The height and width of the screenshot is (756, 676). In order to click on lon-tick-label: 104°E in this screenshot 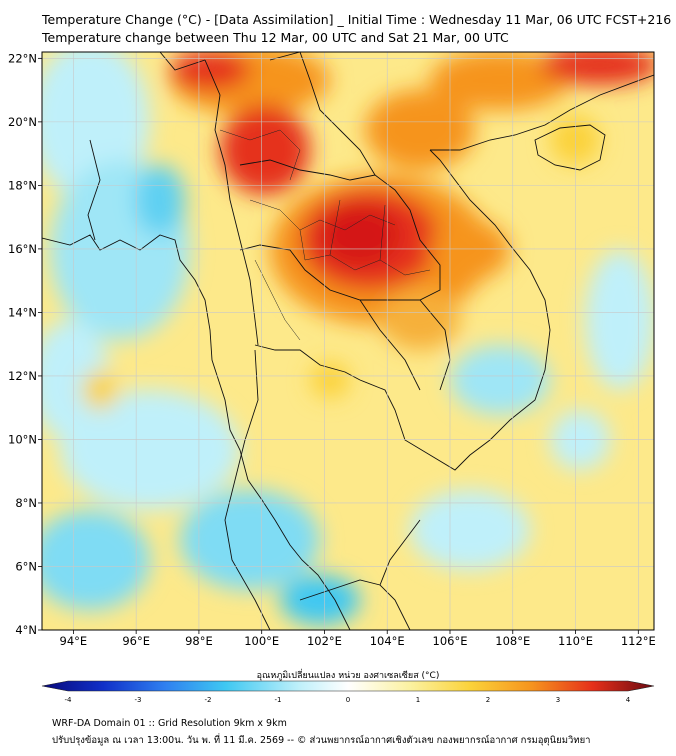, I will do `click(387, 641)`.